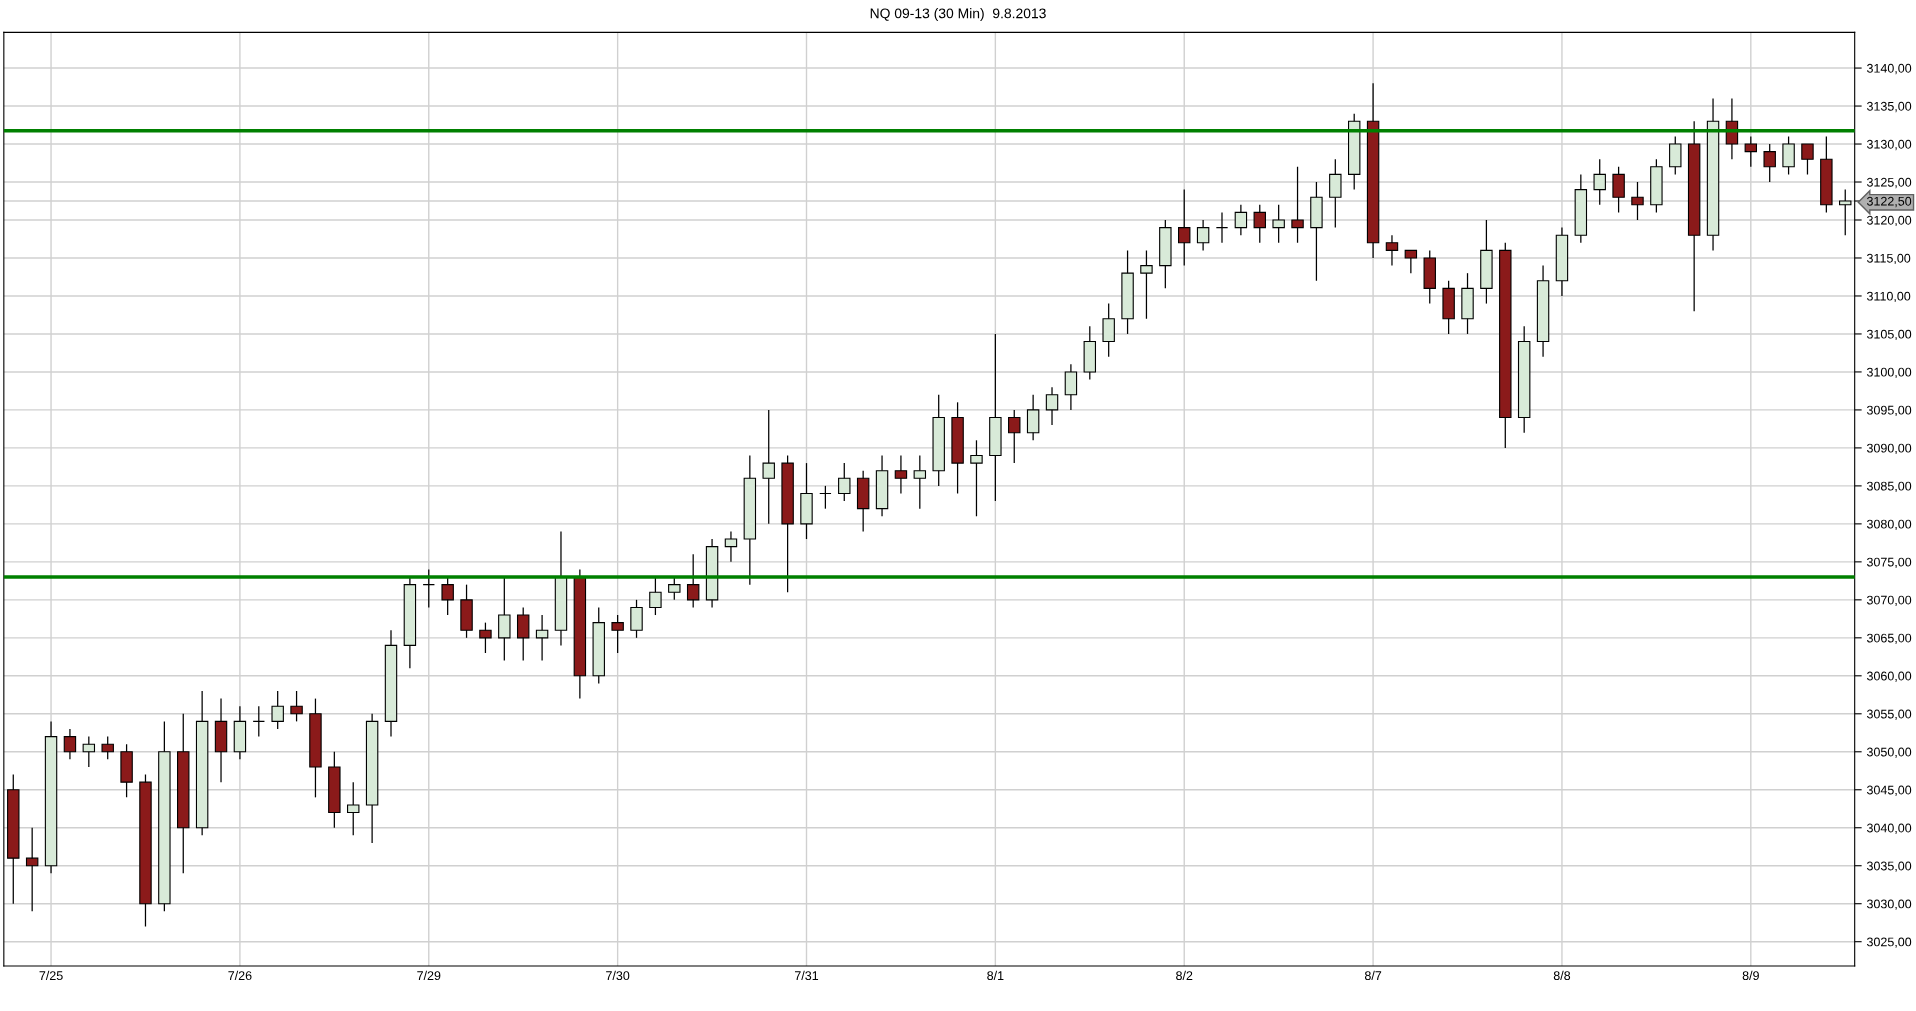 This screenshot has width=1916, height=1011. I want to click on y-tick-label: 3045,00, so click(1889, 790).